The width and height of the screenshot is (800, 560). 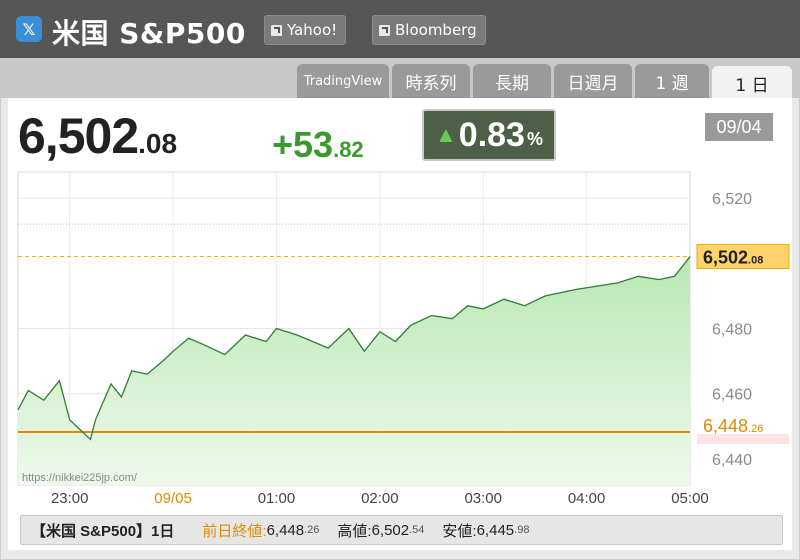 I want to click on page-title: 米国 S&P500, so click(x=149, y=33).